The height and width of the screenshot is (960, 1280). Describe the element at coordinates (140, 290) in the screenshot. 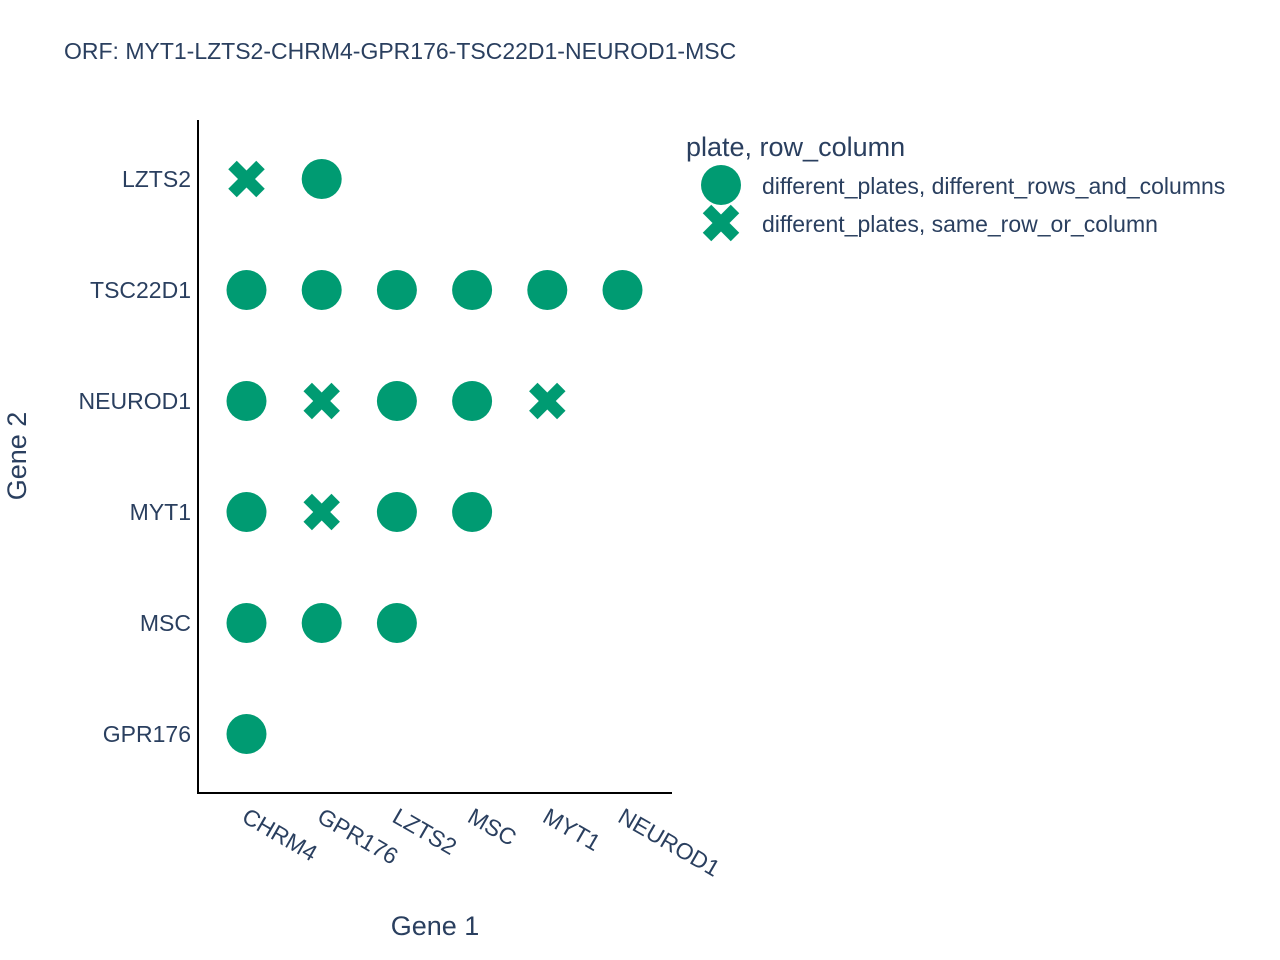

I see `y-tick-label: TSC22D1` at that location.